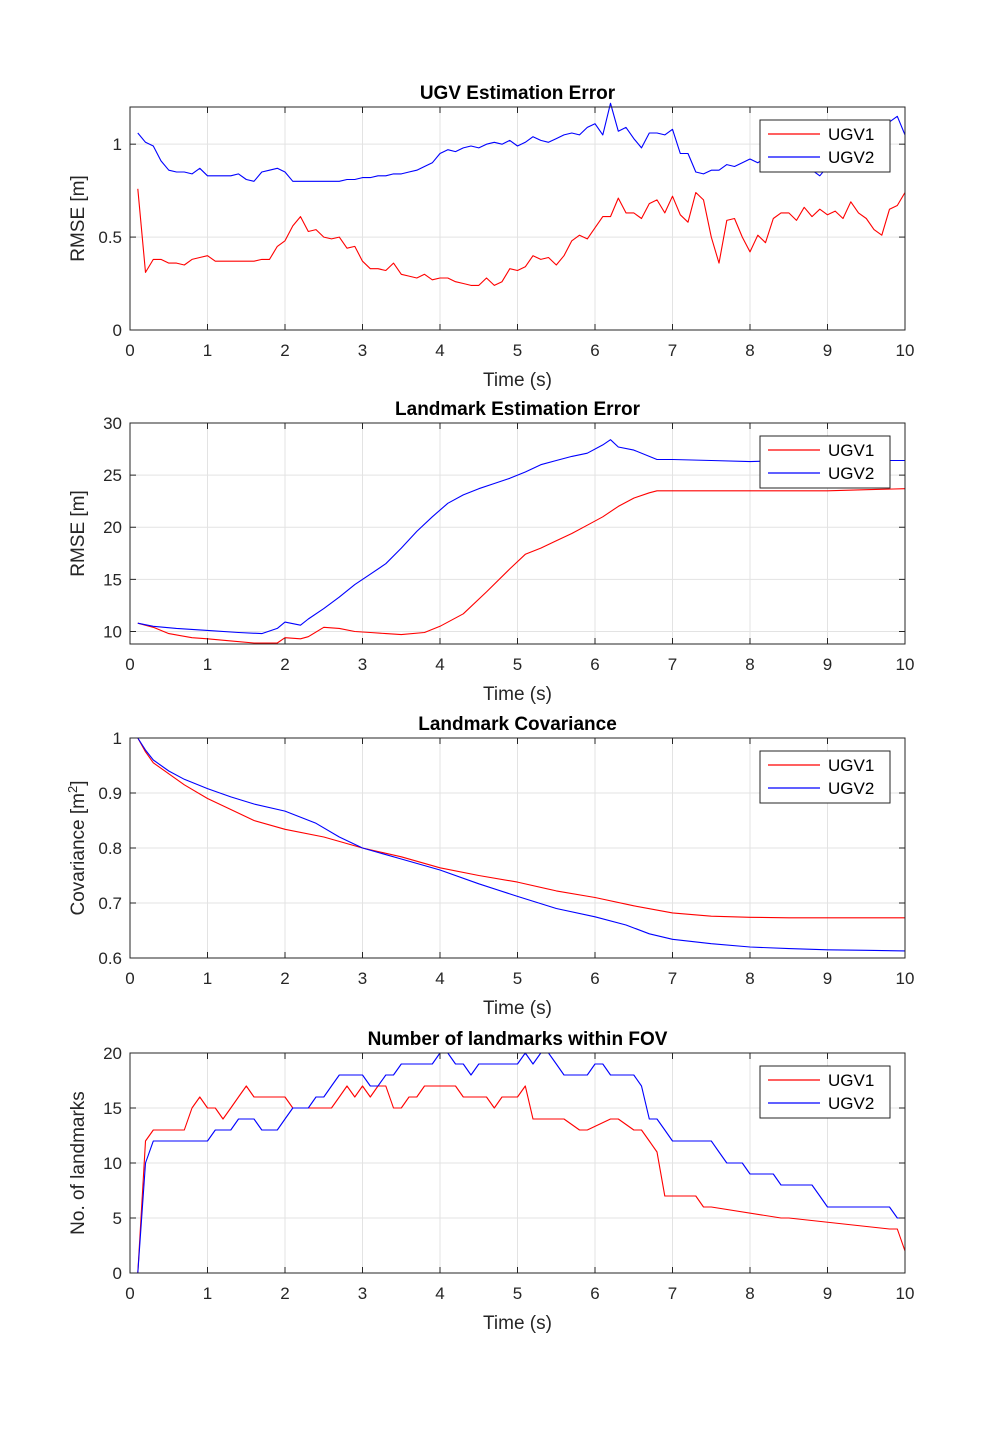 This screenshot has width=1000, height=1441. What do you see at coordinates (518, 409) in the screenshot?
I see `chart-title: Landmark Estimation Error` at bounding box center [518, 409].